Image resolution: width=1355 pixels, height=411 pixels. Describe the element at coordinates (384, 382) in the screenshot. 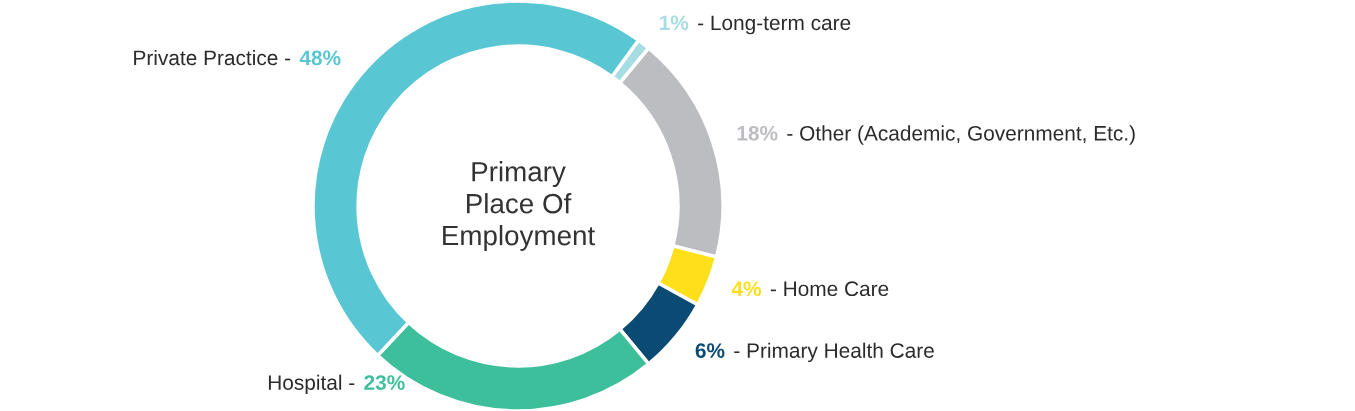

I see `data-label: 23%` at that location.